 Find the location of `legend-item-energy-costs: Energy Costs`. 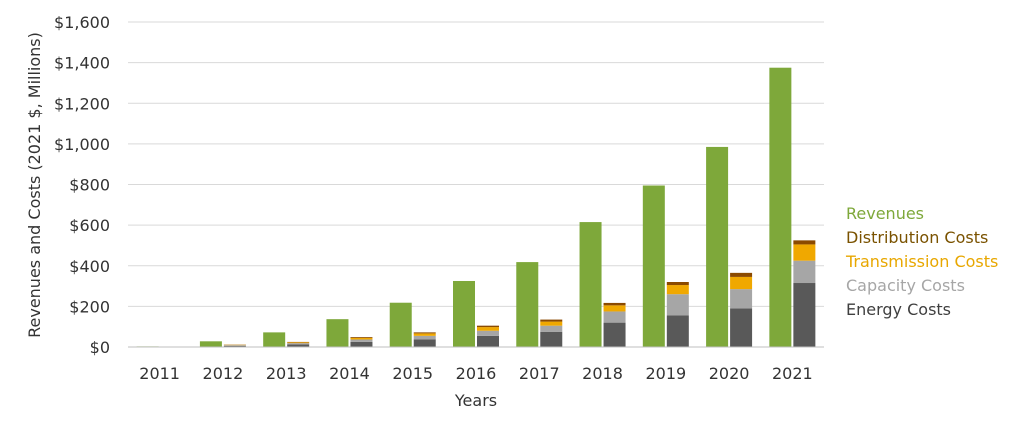

legend-item-energy-costs: Energy Costs is located at coordinates (898, 309).